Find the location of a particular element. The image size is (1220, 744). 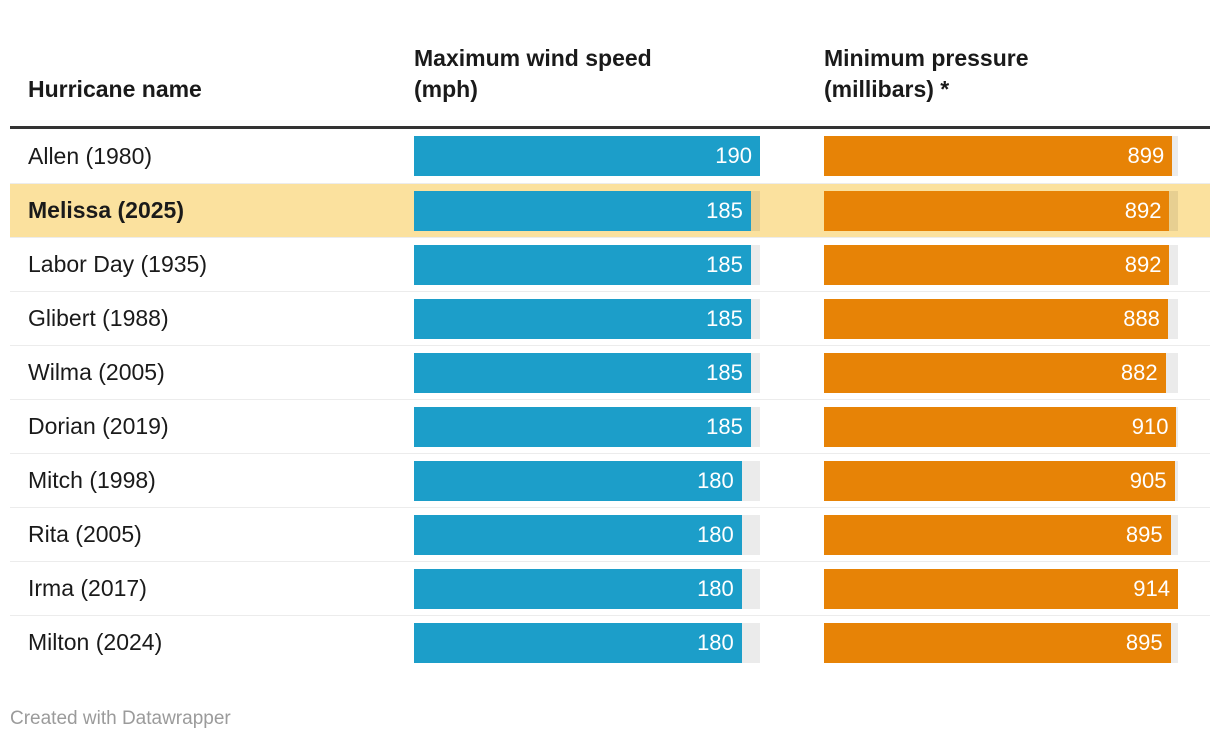

table-row: Irma (2017) 180 914 is located at coordinates (610, 588).